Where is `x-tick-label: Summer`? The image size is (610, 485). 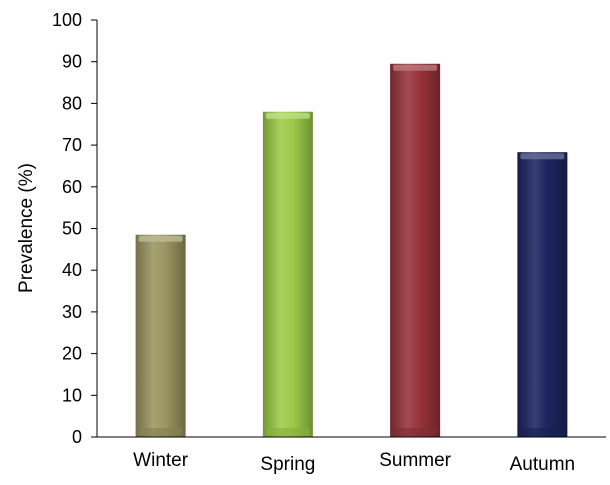 x-tick-label: Summer is located at coordinates (415, 460).